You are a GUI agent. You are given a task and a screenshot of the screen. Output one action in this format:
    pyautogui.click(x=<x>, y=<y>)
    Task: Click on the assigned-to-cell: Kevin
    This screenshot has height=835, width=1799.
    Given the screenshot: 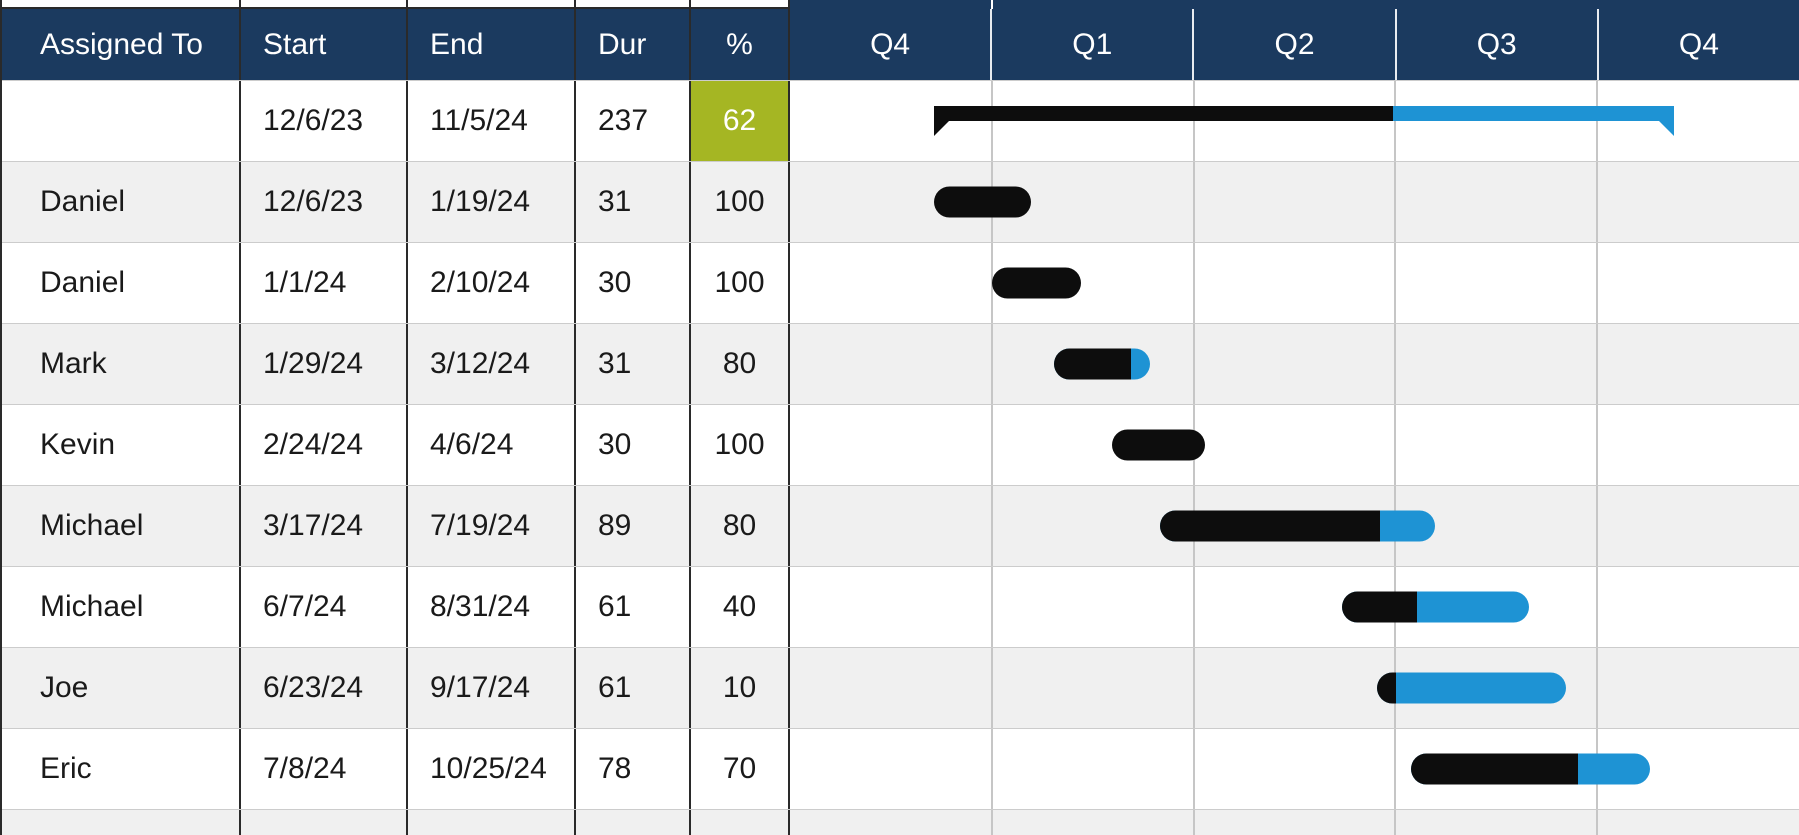 What is the action you would take?
    pyautogui.click(x=121, y=445)
    